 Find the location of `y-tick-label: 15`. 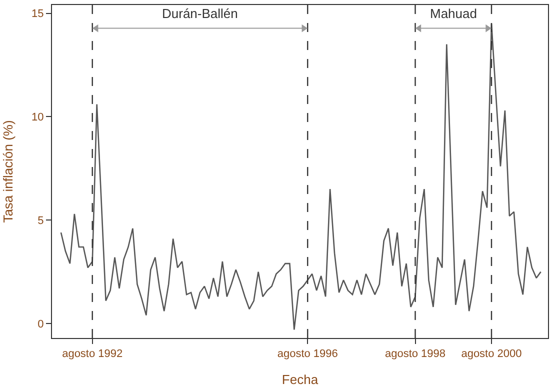

y-tick-label: 15 is located at coordinates (38, 14).